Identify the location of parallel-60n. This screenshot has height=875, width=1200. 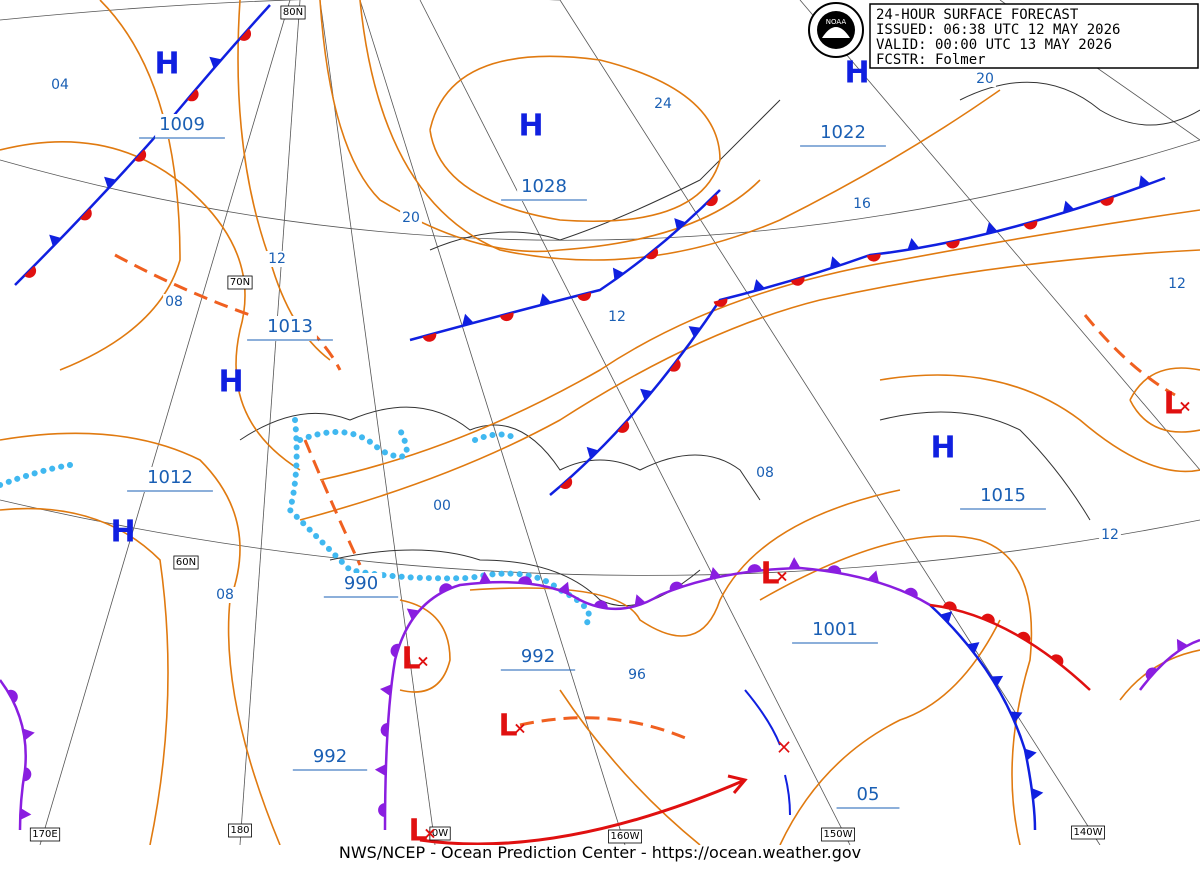
(600, 537).